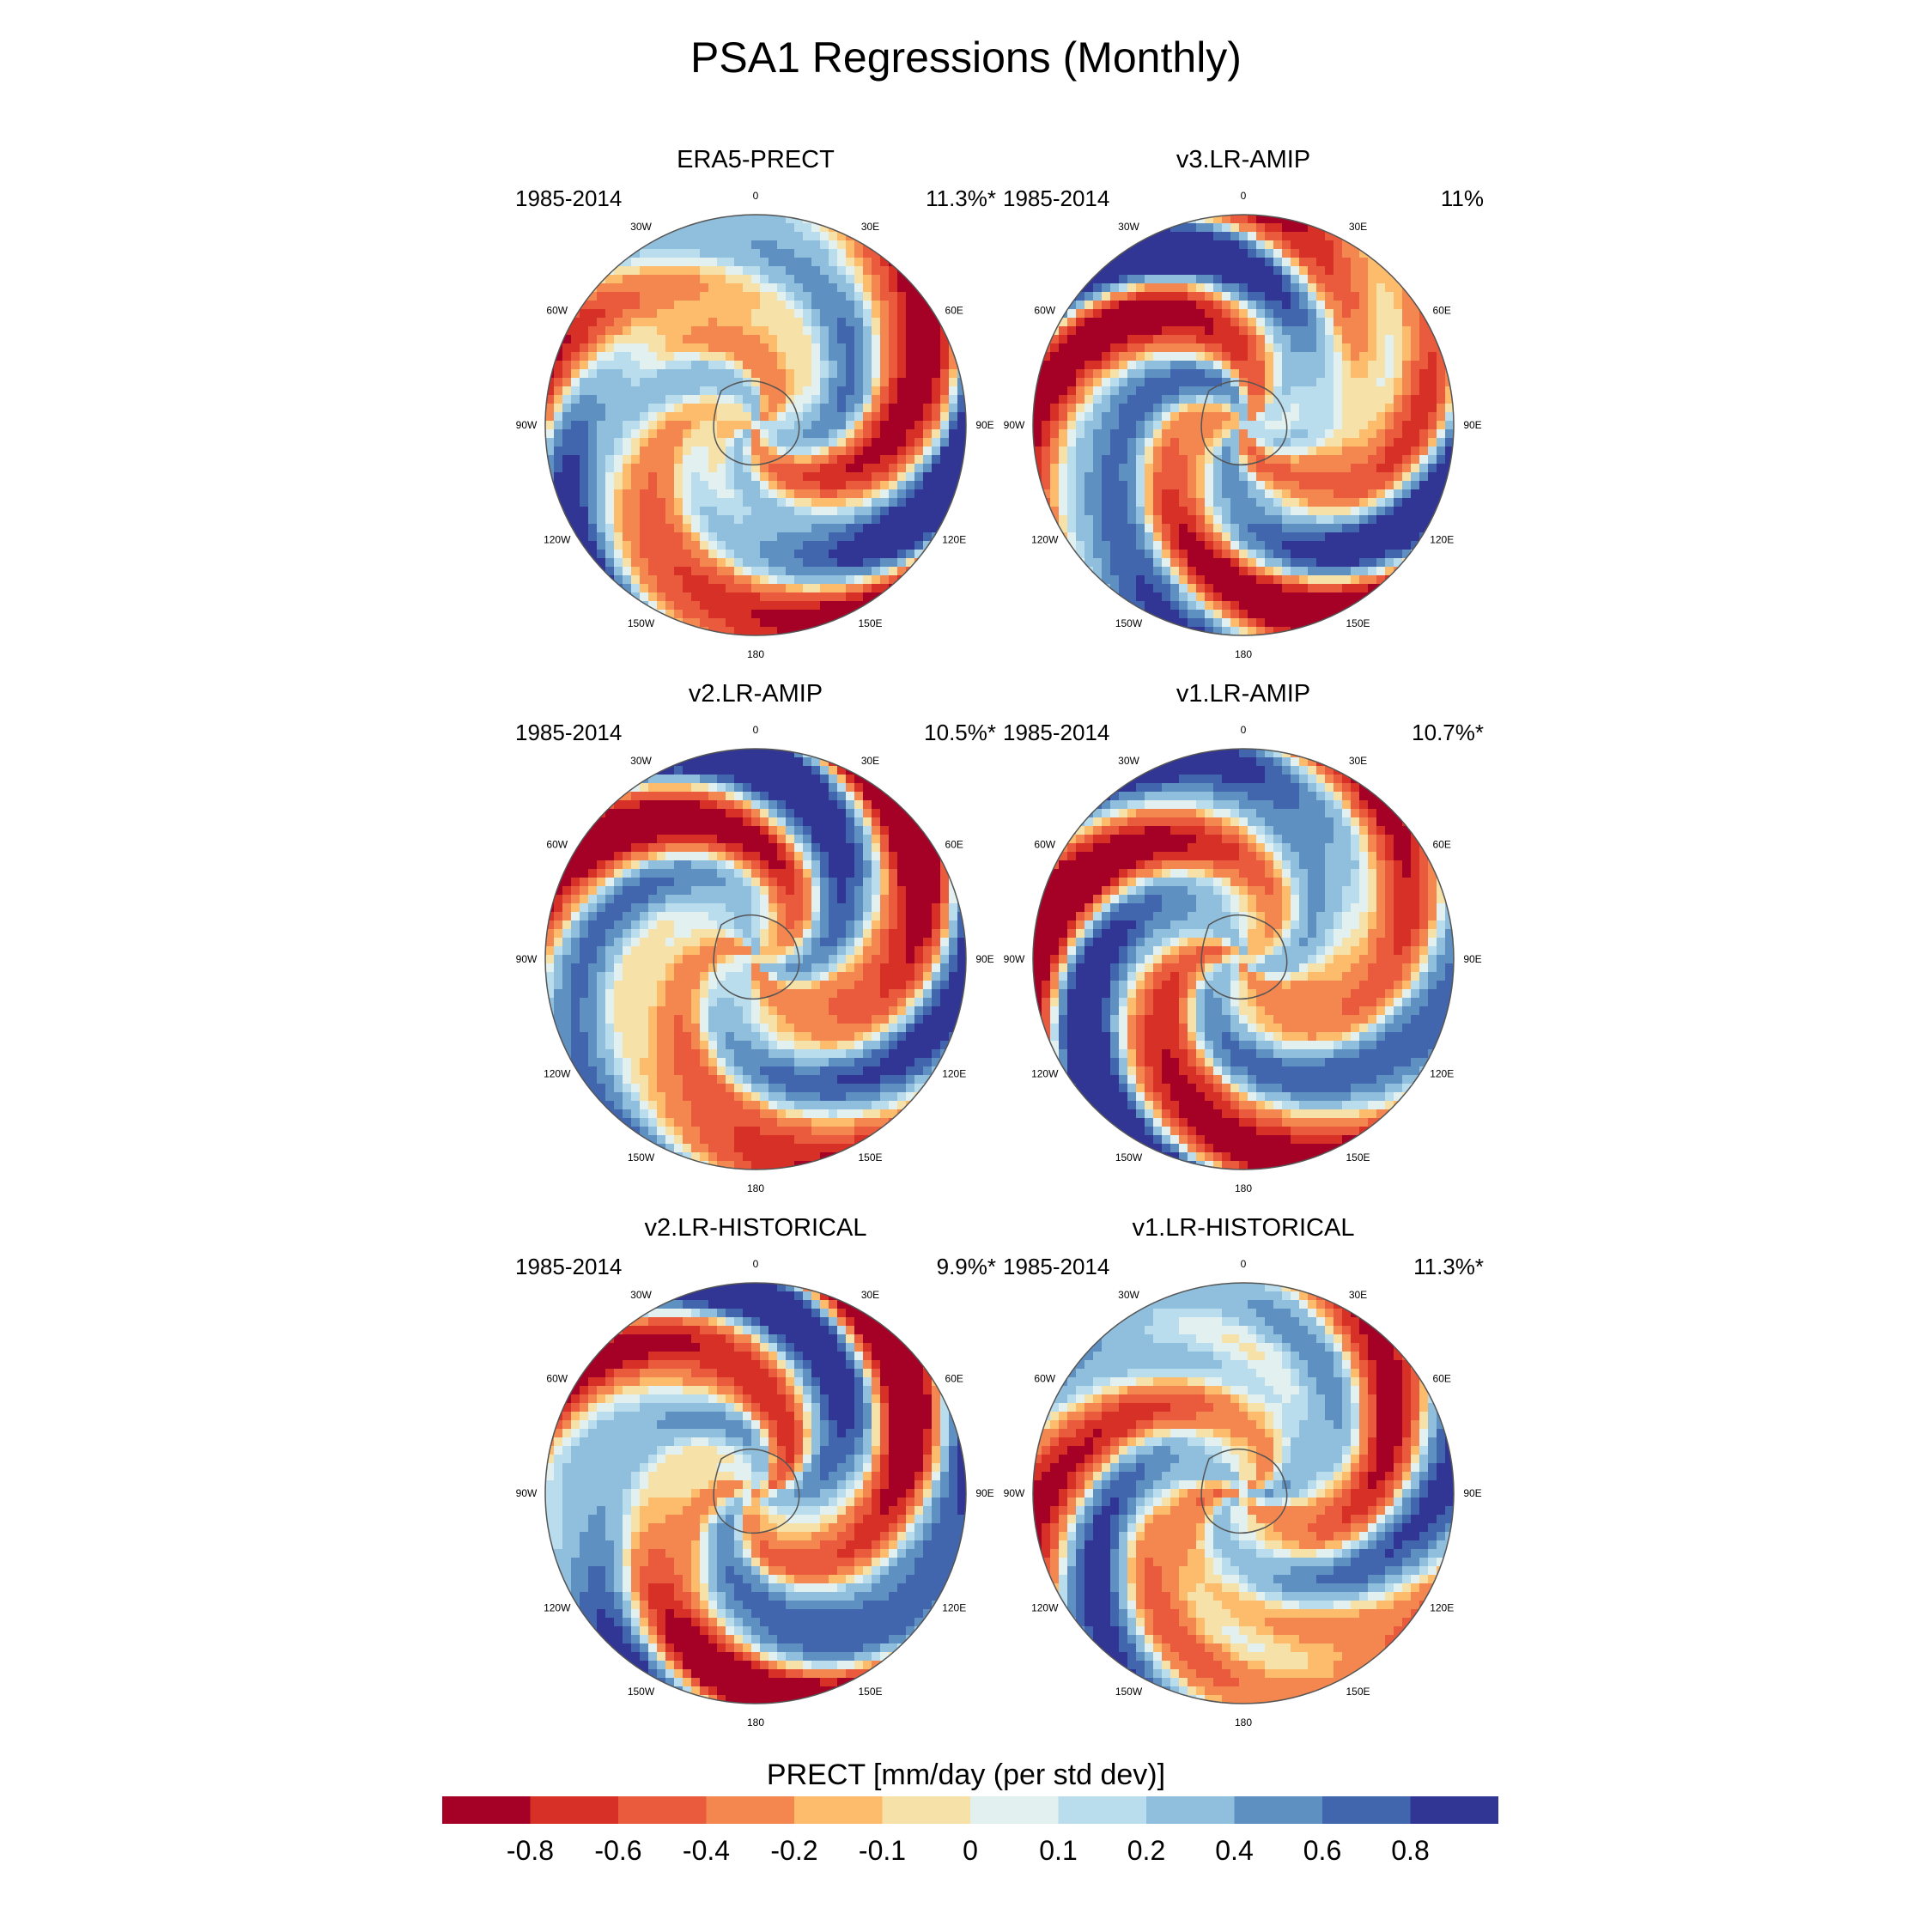 The width and height of the screenshot is (1932, 1932). What do you see at coordinates (1448, 733) in the screenshot?
I see `panel-variance-explained: 10.7%*` at bounding box center [1448, 733].